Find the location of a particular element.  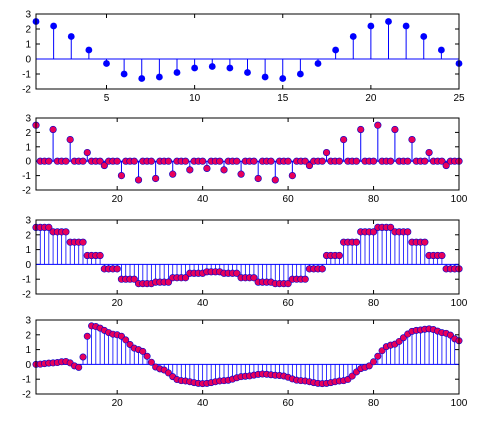

x-tick-label: 25 is located at coordinates (459, 98).